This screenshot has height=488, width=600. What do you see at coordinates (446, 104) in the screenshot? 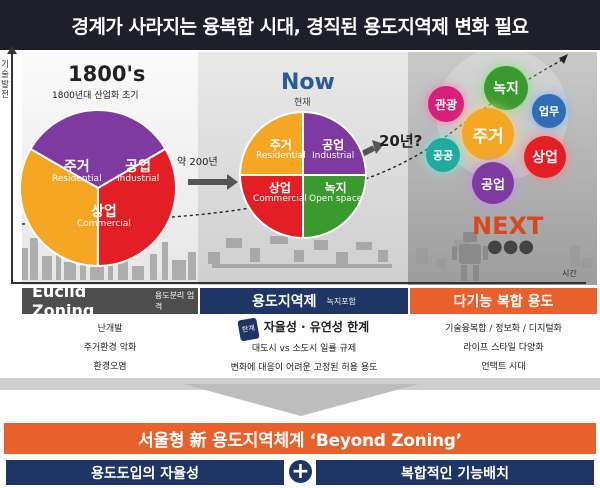
I see `bubble-tourism: 관광` at bounding box center [446, 104].